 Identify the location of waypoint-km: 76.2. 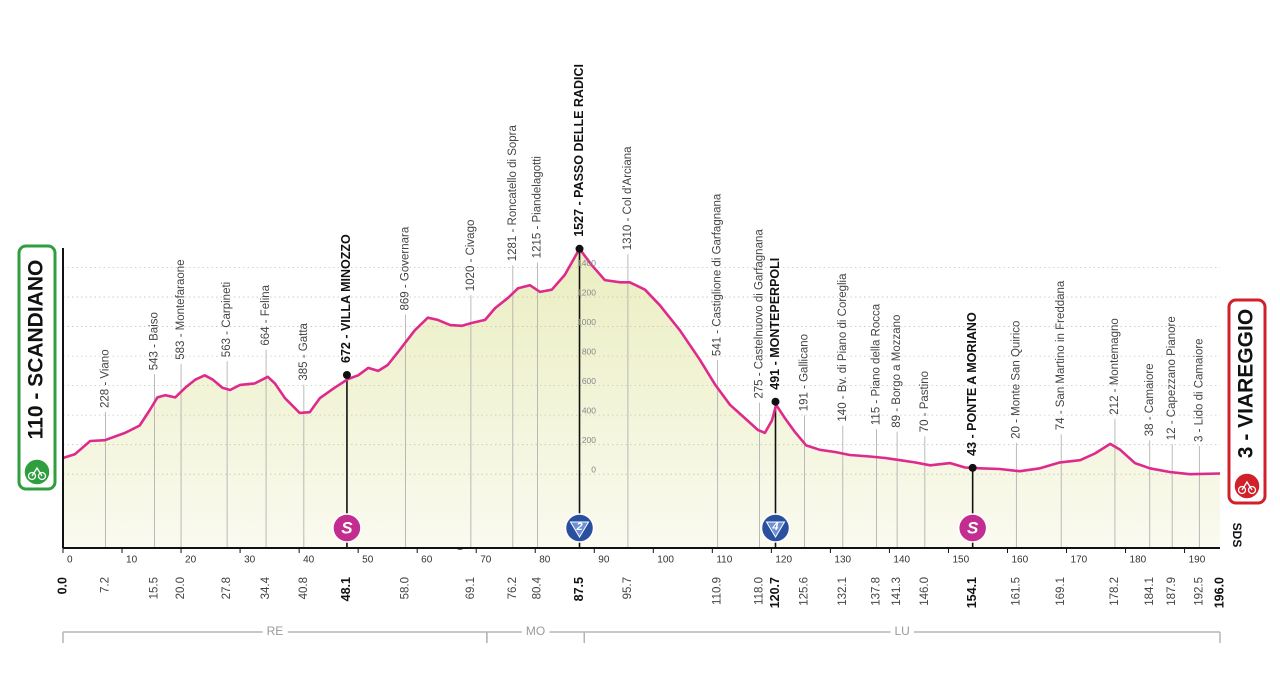
(513, 588).